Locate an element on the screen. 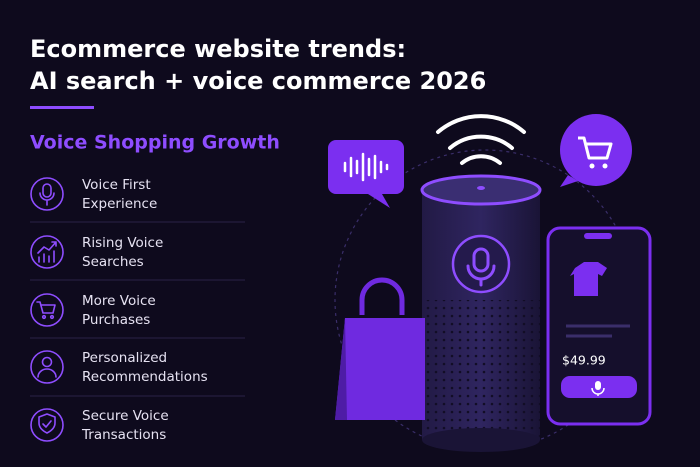 This screenshot has height=467, width=700. title-line: AI search + voice commerce 2026 is located at coordinates (258, 81).